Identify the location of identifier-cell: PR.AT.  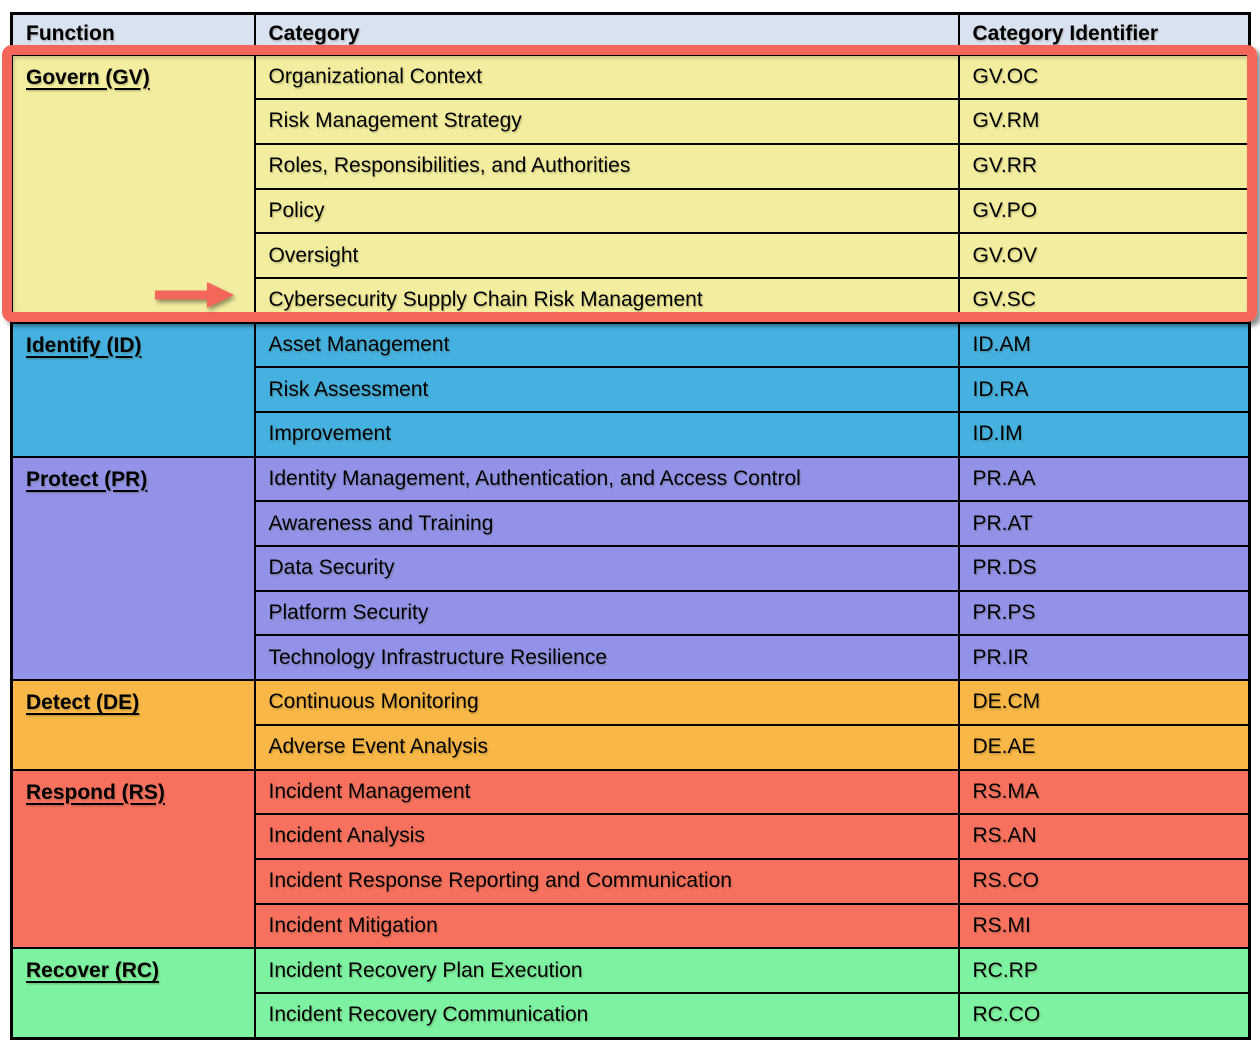
(1104, 524).